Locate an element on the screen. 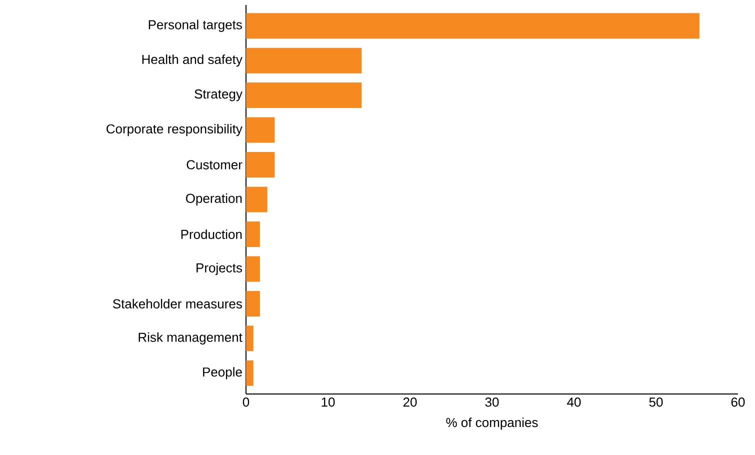  x-tick-label: 40 is located at coordinates (574, 402).